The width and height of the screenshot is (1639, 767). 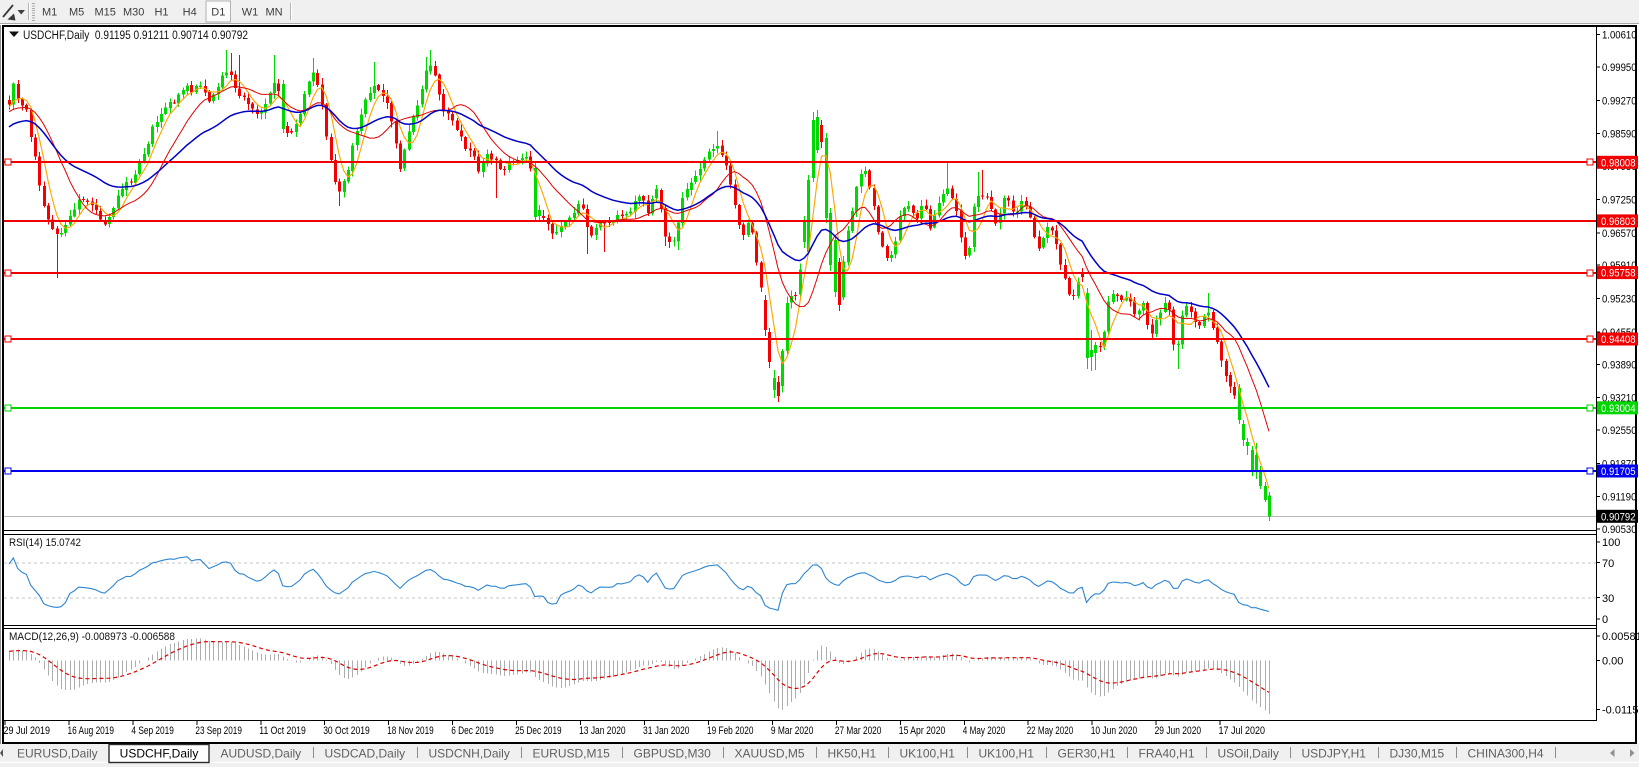 What do you see at coordinates (730, 731) in the screenshot?
I see `svg-text: 19 Feb 2020` at bounding box center [730, 731].